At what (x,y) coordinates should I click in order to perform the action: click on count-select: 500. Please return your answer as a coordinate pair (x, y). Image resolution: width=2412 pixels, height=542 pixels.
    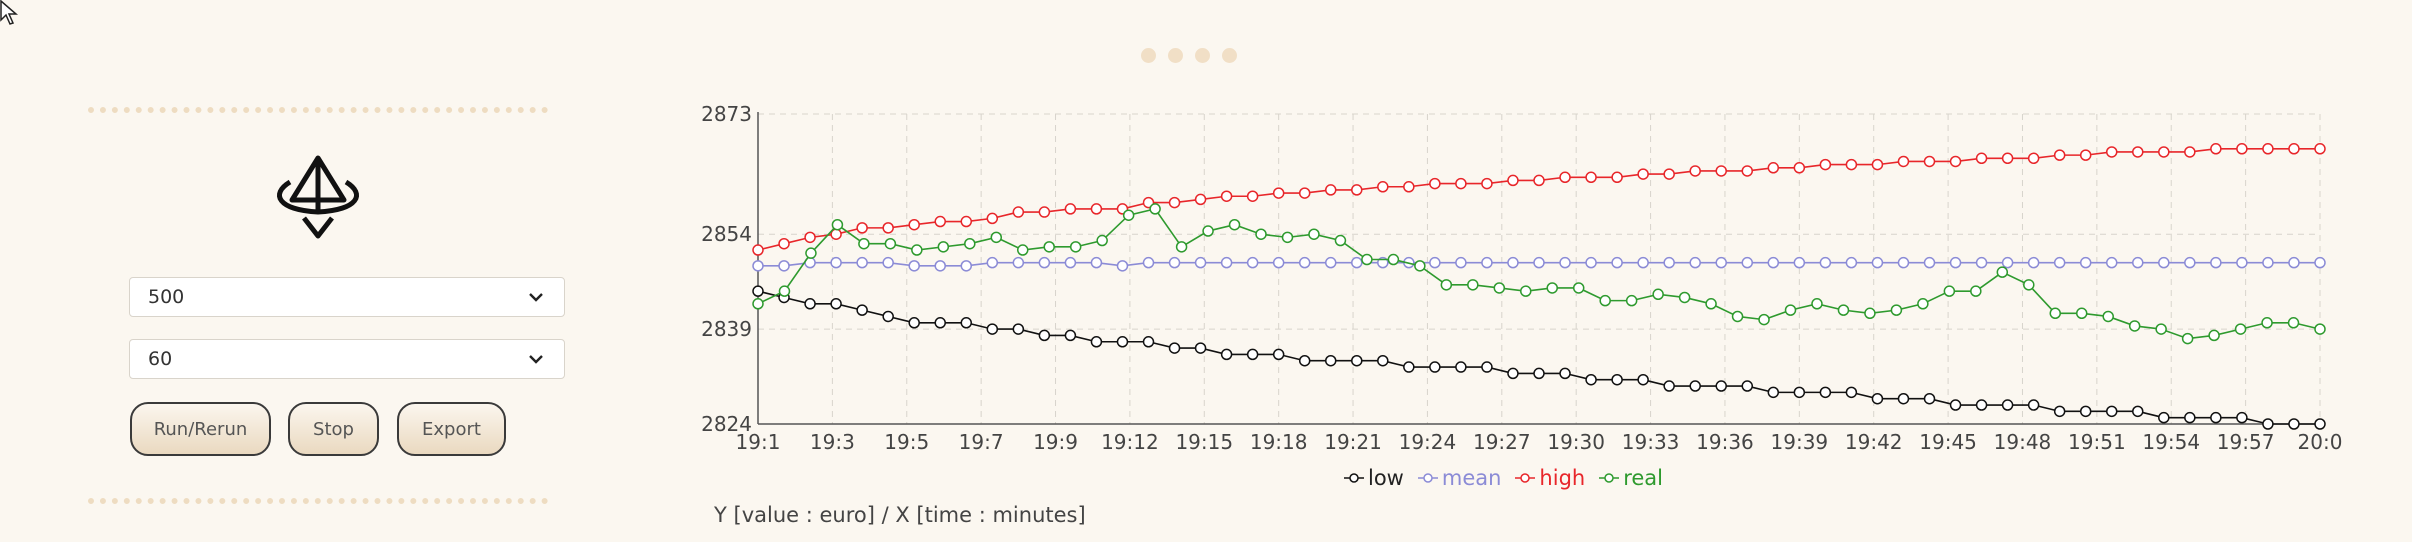
    Looking at the image, I should click on (347, 297).